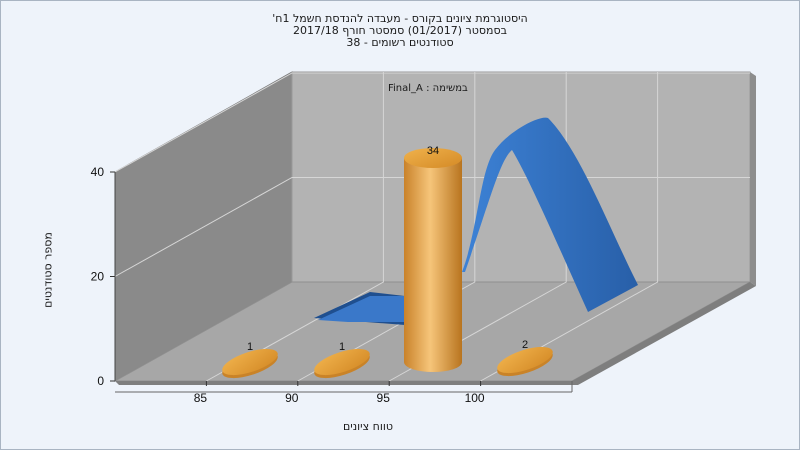  I want to click on bar-value-label: 34, so click(433, 151).